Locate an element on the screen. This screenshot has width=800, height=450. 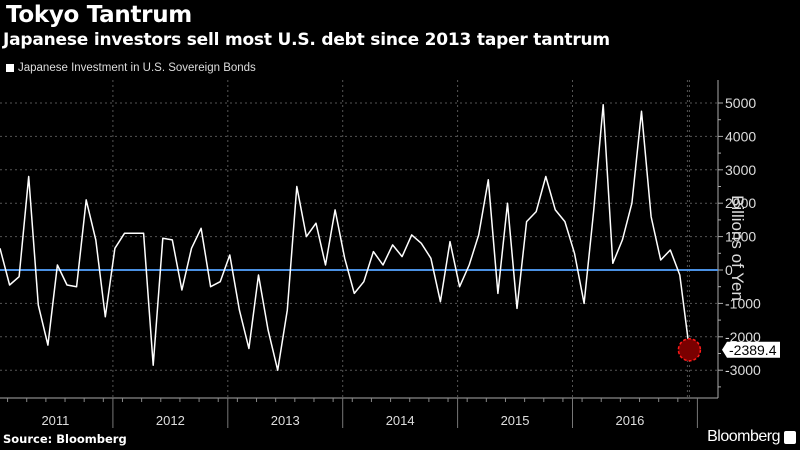
x-tick-label: 2016 is located at coordinates (629, 420).